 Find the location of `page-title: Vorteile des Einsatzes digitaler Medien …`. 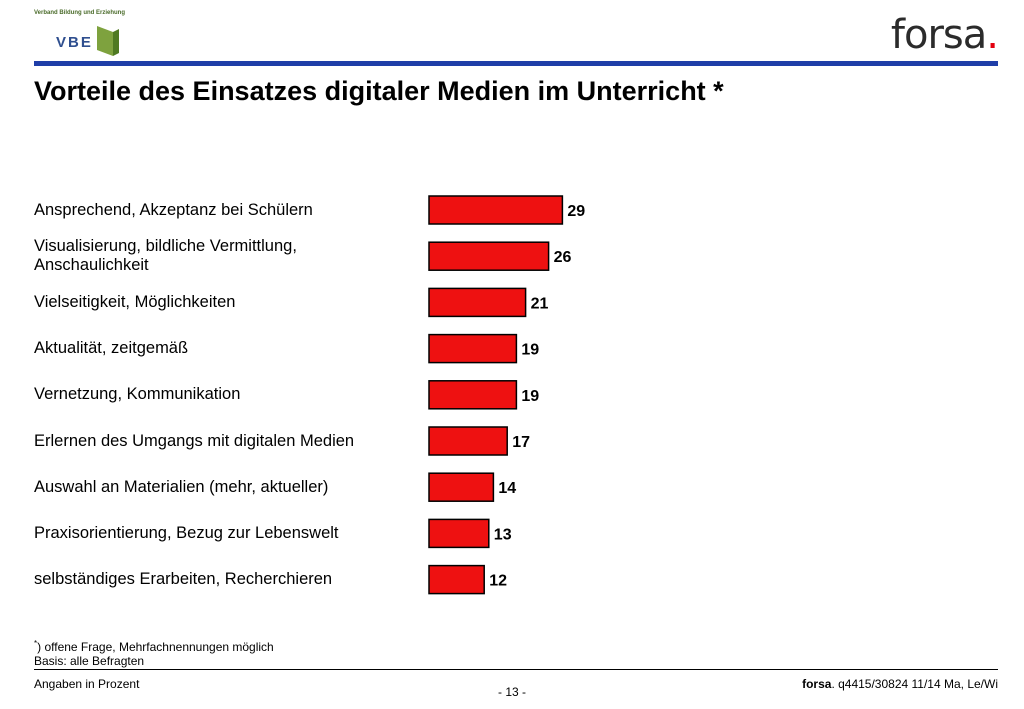

page-title: Vorteile des Einsatzes digitaler Medien … is located at coordinates (379, 91).